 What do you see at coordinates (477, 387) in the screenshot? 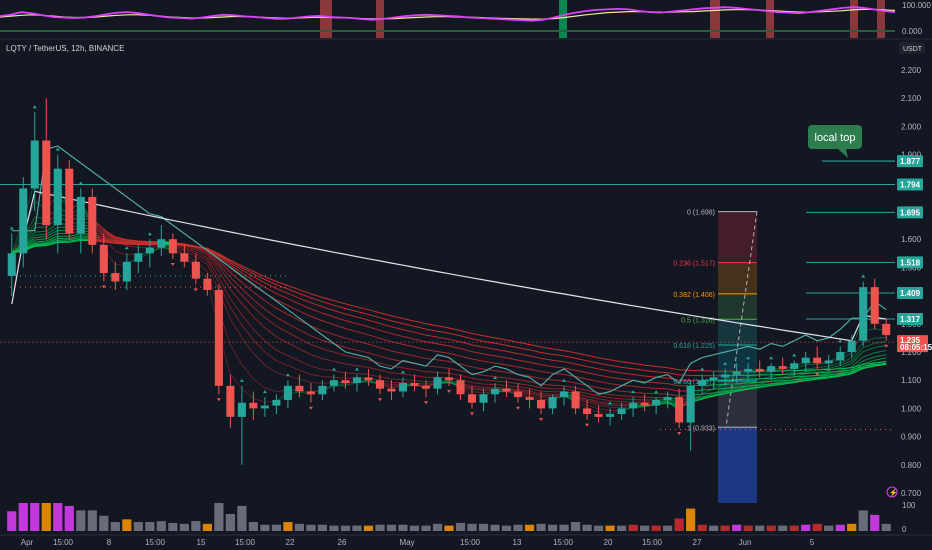
I see `ema-ribbon-line` at bounding box center [477, 387].